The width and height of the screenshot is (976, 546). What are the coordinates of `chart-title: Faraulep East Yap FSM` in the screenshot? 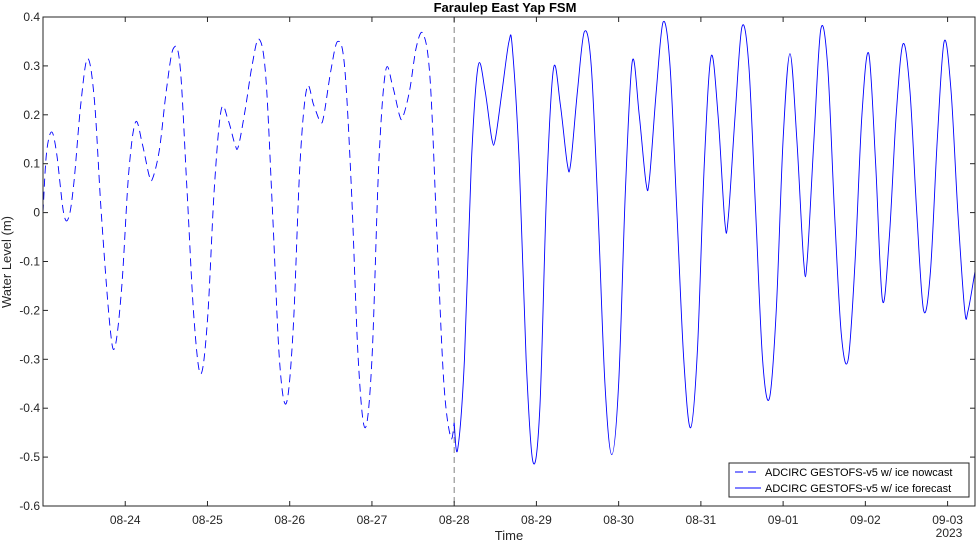 It's located at (505, 7).